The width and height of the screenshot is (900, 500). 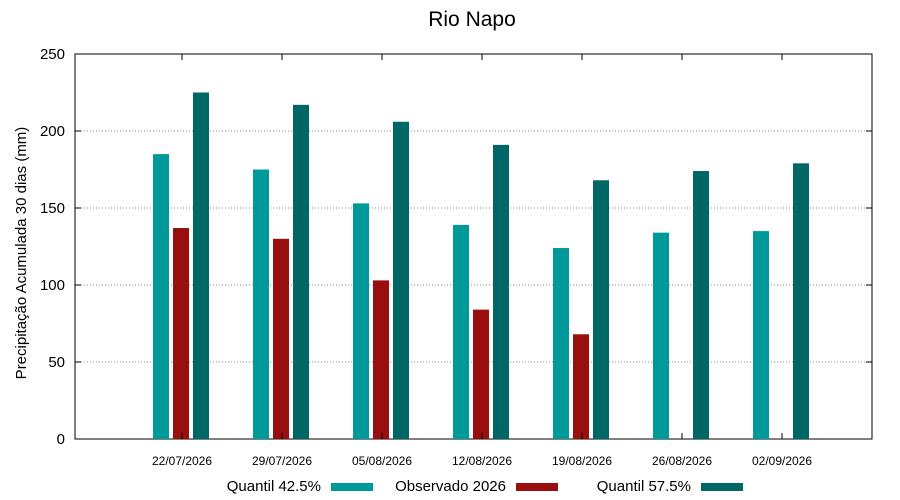 What do you see at coordinates (472, 19) in the screenshot?
I see `chart-title: Rio Napo` at bounding box center [472, 19].